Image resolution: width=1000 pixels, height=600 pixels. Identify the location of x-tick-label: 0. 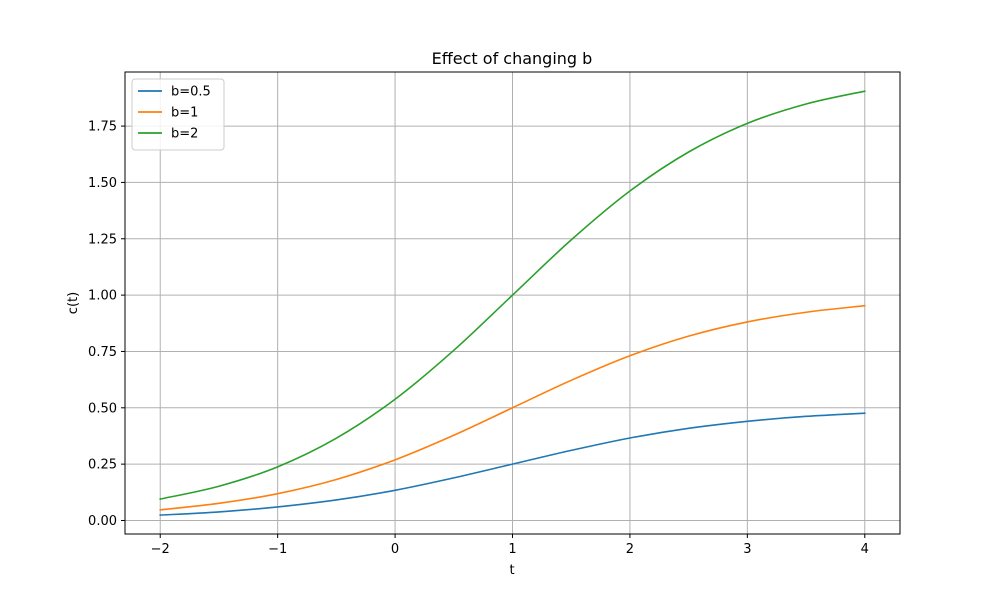
(395, 549).